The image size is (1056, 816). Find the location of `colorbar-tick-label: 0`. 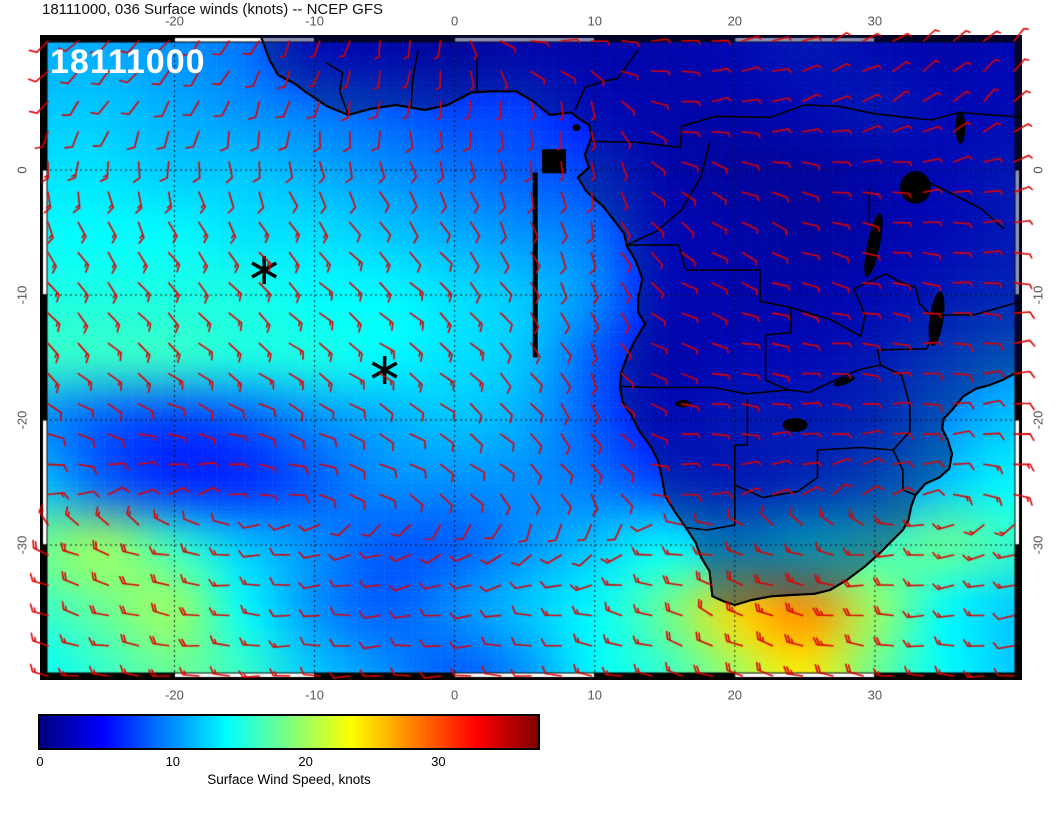

colorbar-tick-label: 0 is located at coordinates (40, 761).